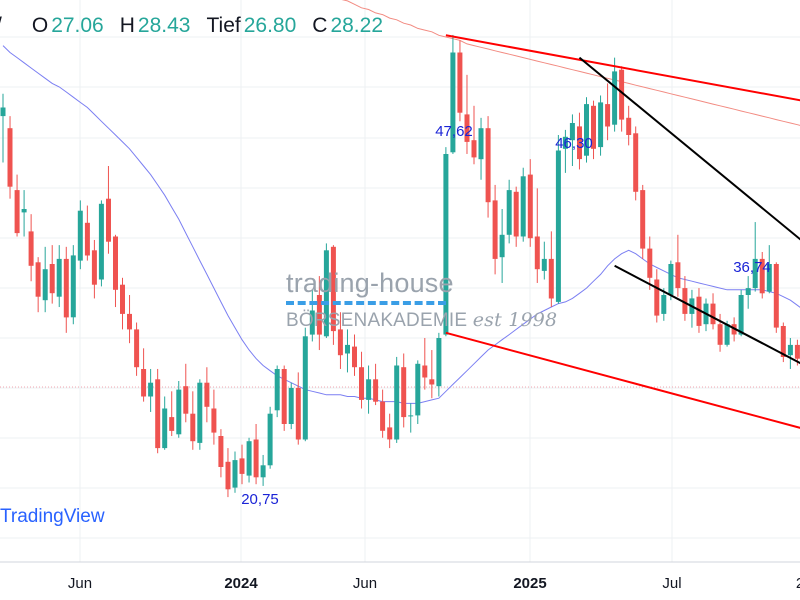 This screenshot has height=600, width=800. I want to click on ma-slow-line, so click(570, 63).